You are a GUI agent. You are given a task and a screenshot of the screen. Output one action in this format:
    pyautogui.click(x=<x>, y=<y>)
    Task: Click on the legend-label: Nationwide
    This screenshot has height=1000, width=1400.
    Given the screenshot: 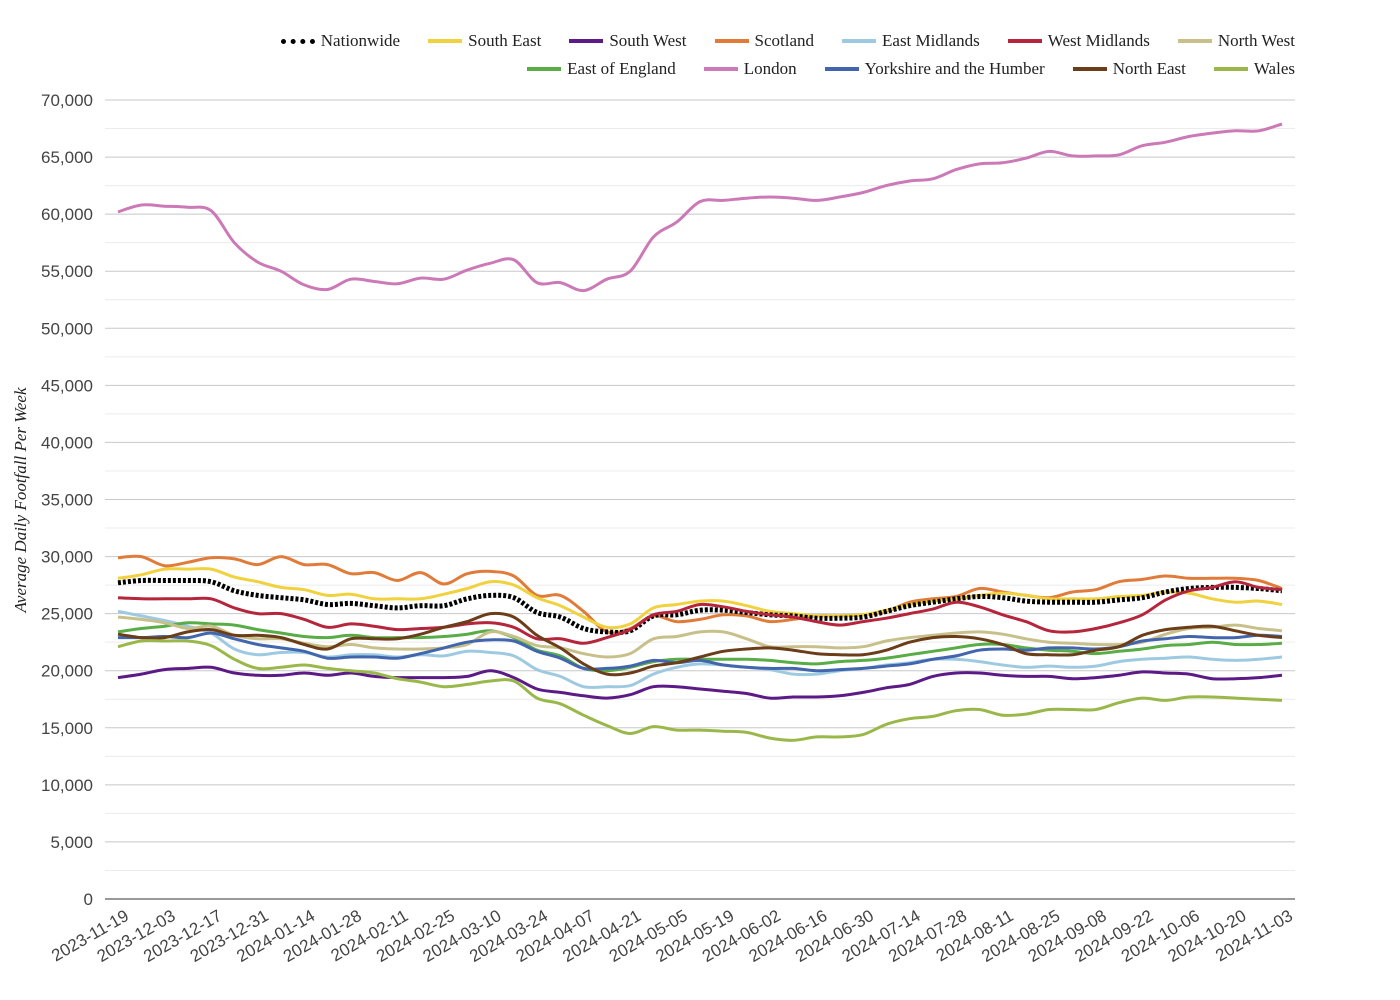 What is the action you would take?
    pyautogui.click(x=360, y=40)
    